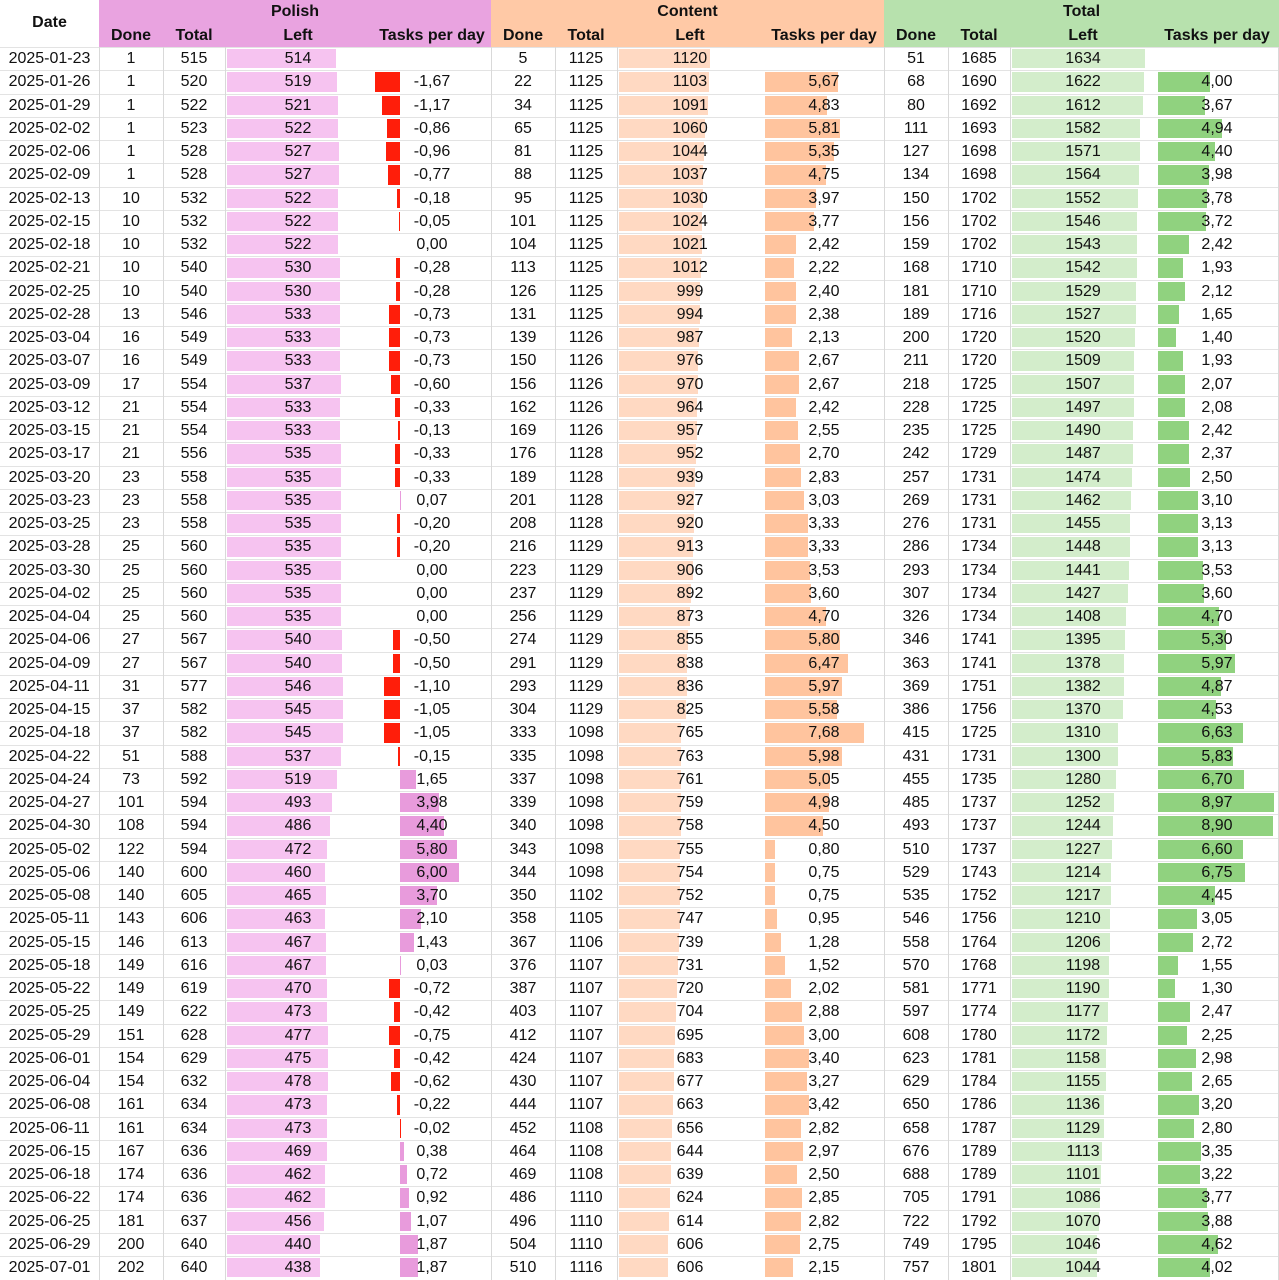 This screenshot has height=1280, width=1279. Describe the element at coordinates (194, 1081) in the screenshot. I see `total-cell: 632` at that location.